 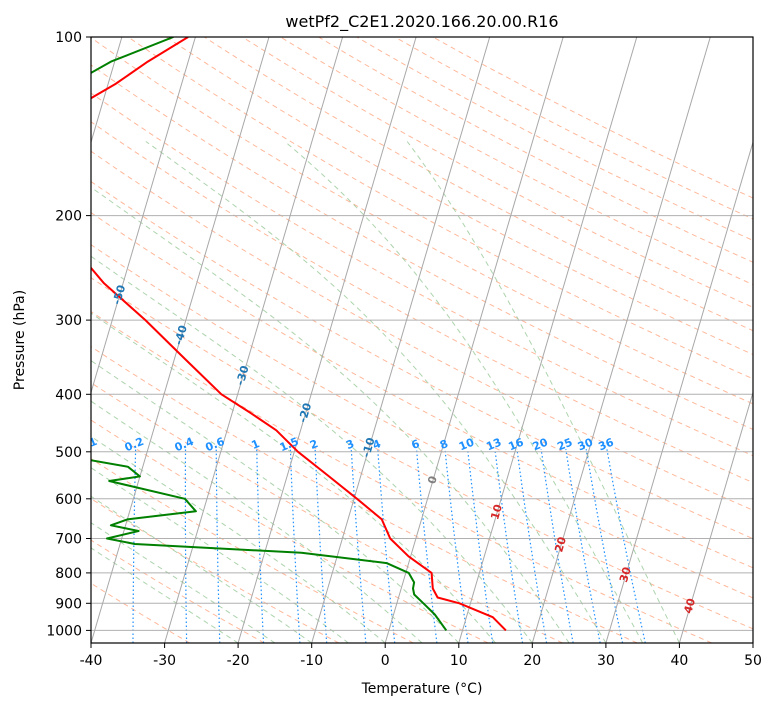 I want to click on mixing-ratio-label: 16, so click(x=515, y=445).